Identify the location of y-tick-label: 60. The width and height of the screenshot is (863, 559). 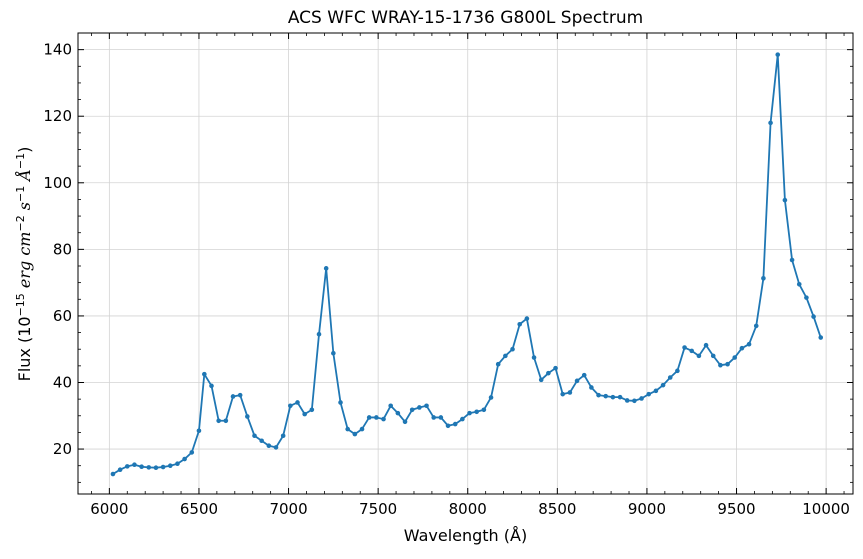
(62, 316).